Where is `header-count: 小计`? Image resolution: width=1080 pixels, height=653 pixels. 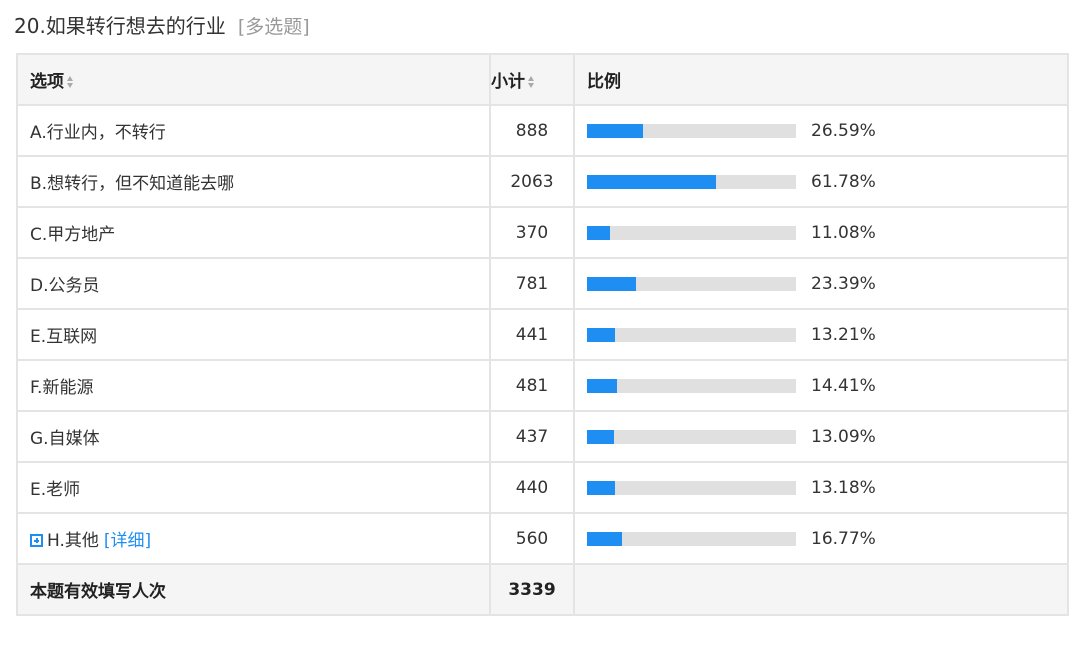 header-count: 小计 is located at coordinates (532, 79).